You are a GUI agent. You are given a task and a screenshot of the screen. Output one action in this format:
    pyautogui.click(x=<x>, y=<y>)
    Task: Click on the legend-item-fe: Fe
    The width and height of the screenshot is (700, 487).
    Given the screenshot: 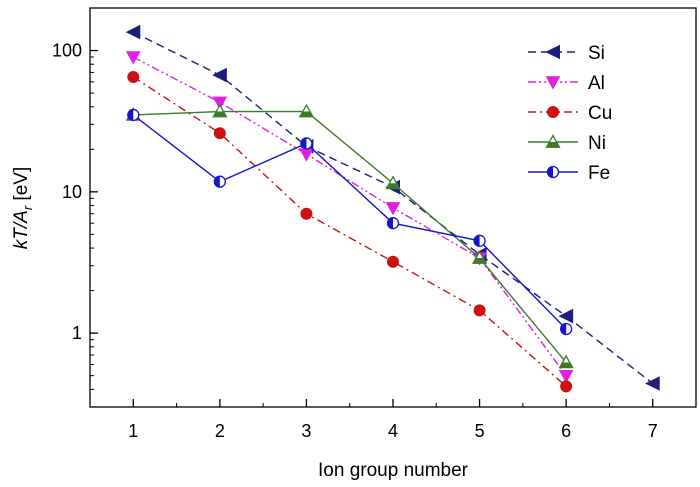 What is the action you would take?
    pyautogui.click(x=569, y=173)
    